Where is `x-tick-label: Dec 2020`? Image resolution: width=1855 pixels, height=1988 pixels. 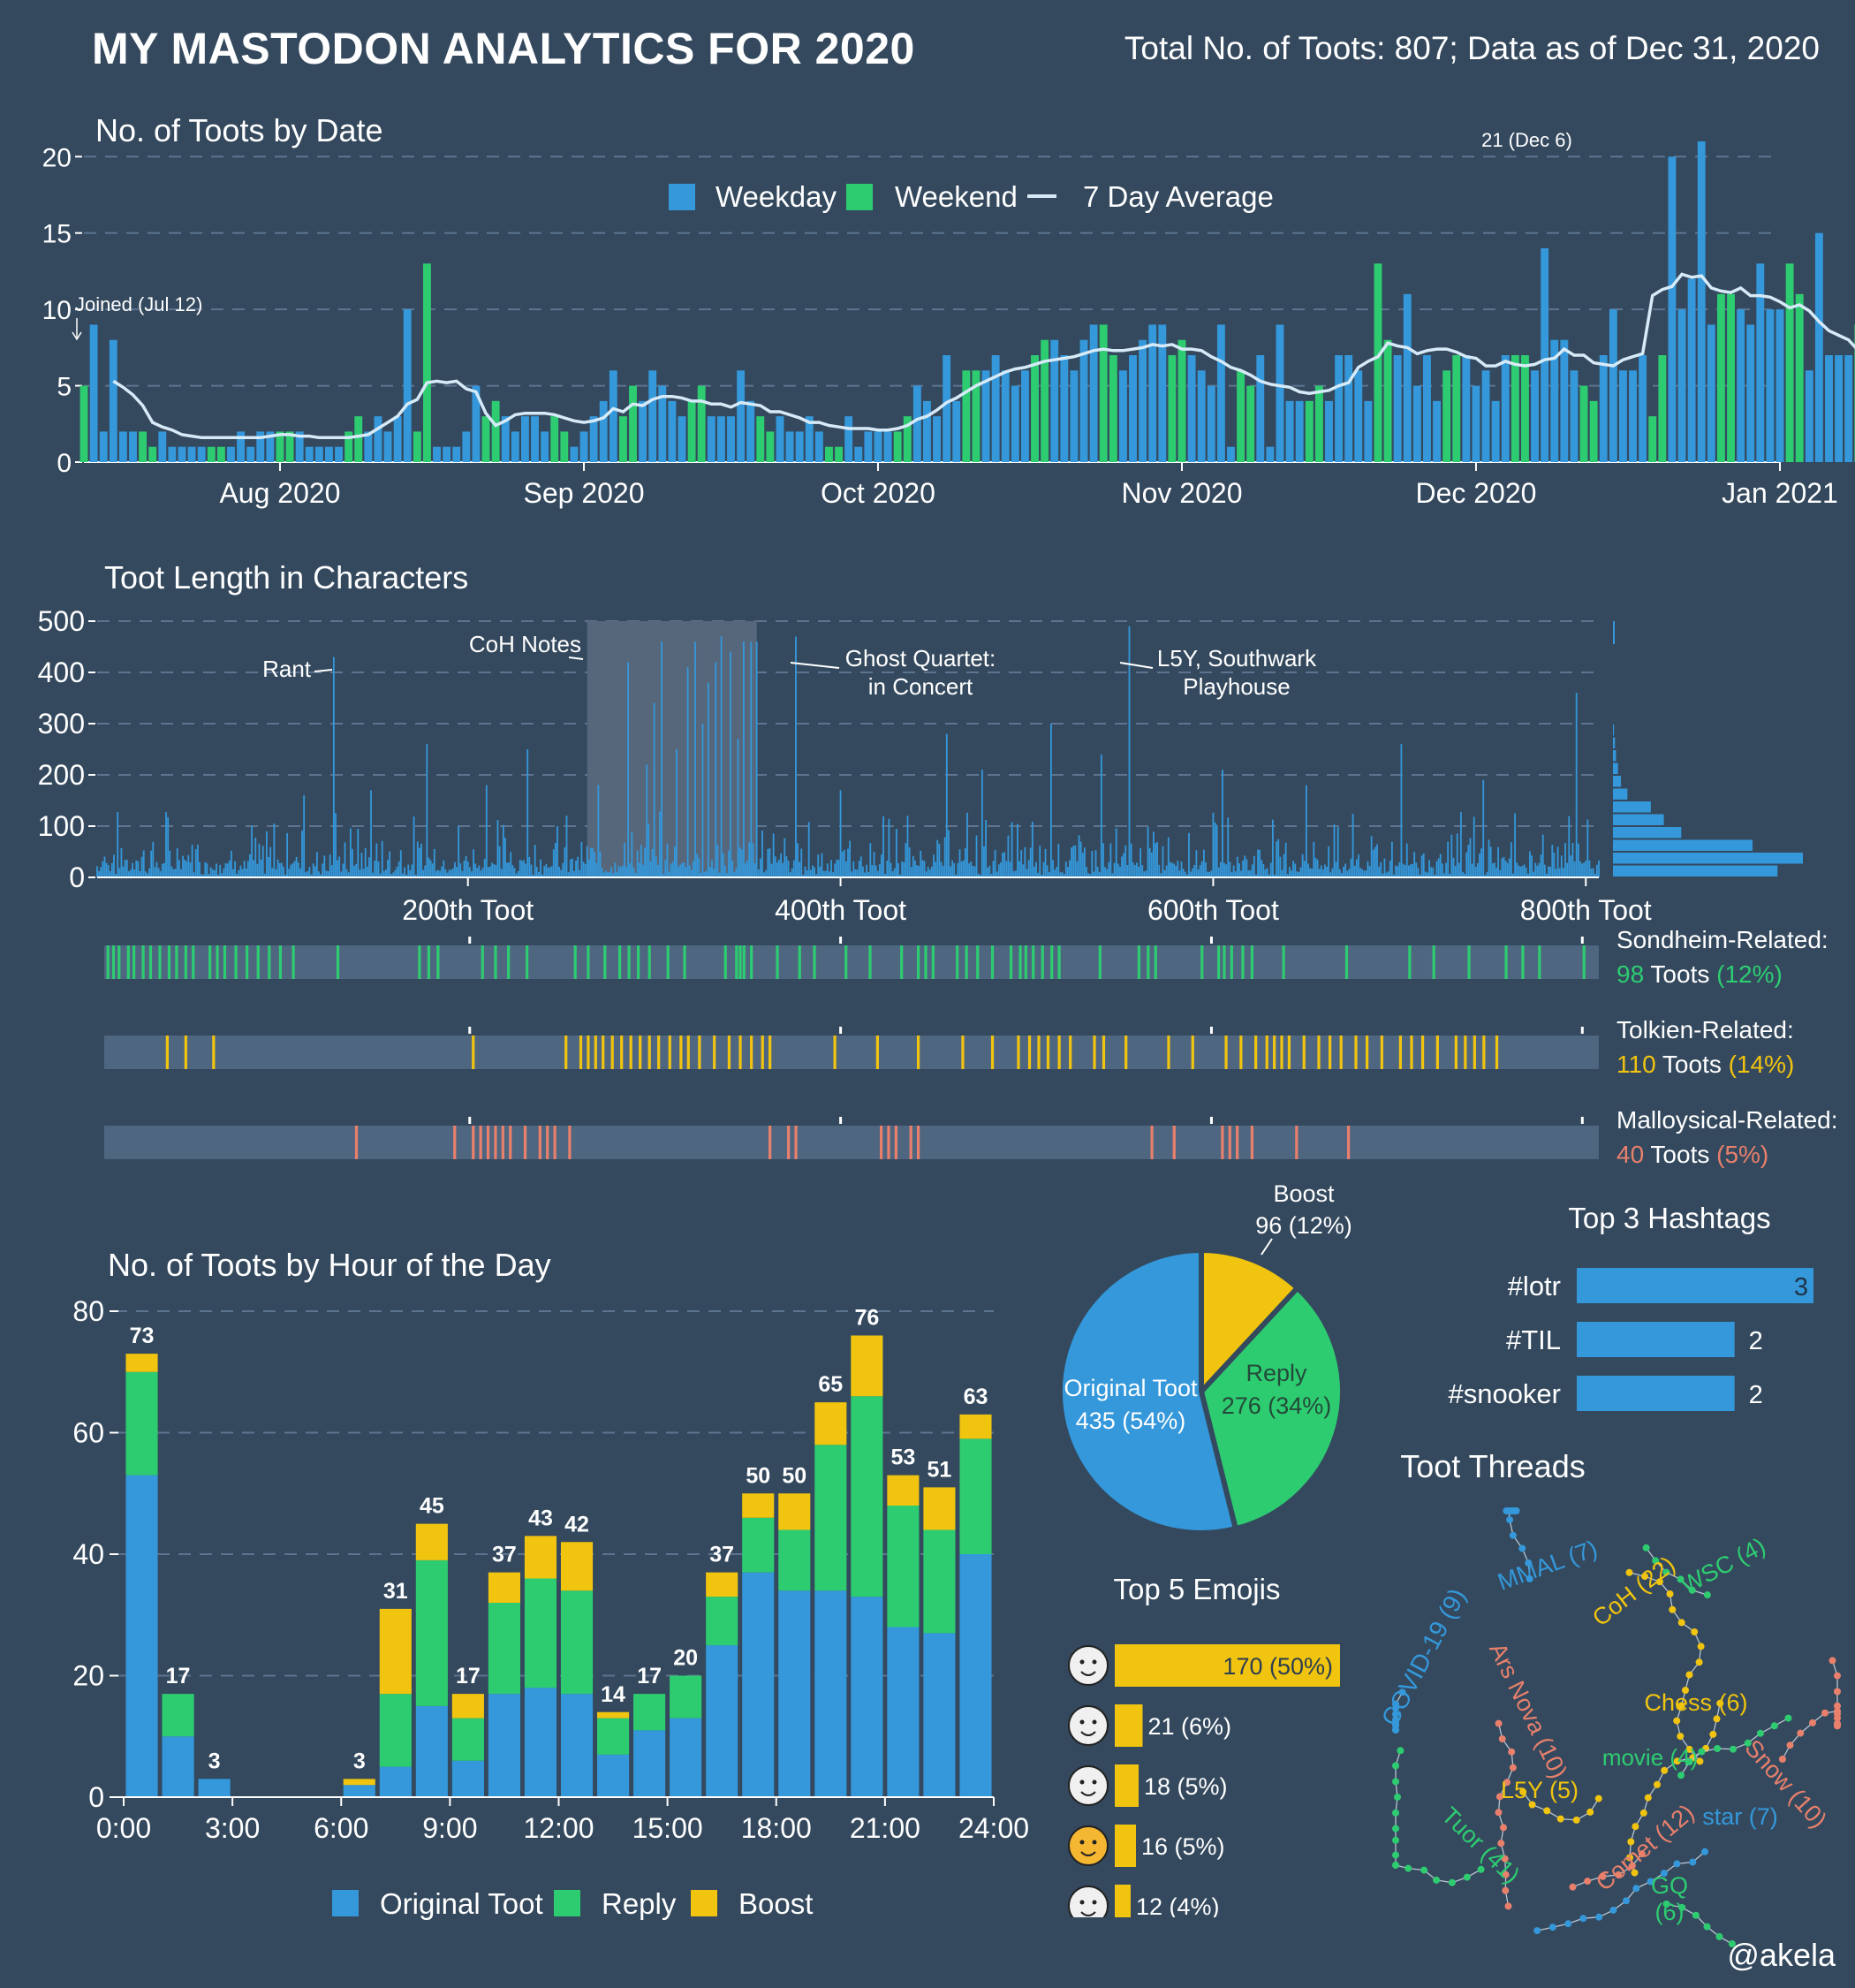
x-tick-label: Dec 2020 is located at coordinates (1475, 493).